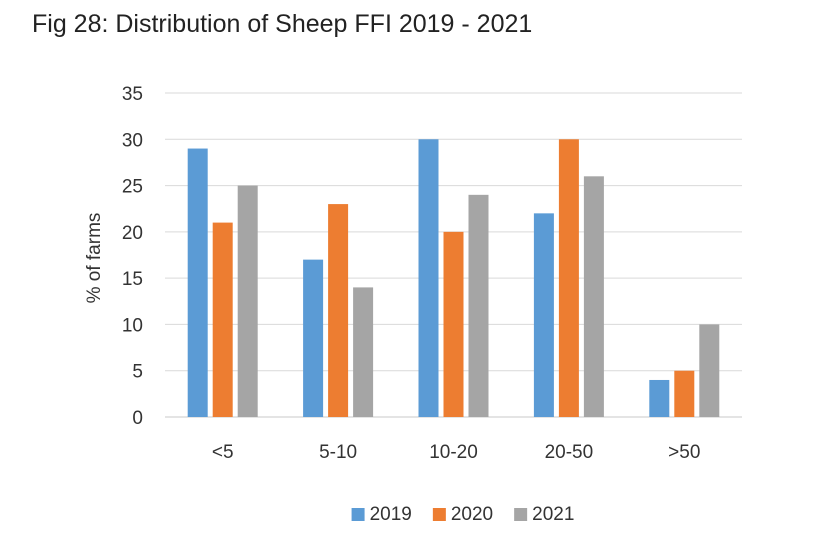  I want to click on legend: 2019 2020 2021, so click(462, 514).